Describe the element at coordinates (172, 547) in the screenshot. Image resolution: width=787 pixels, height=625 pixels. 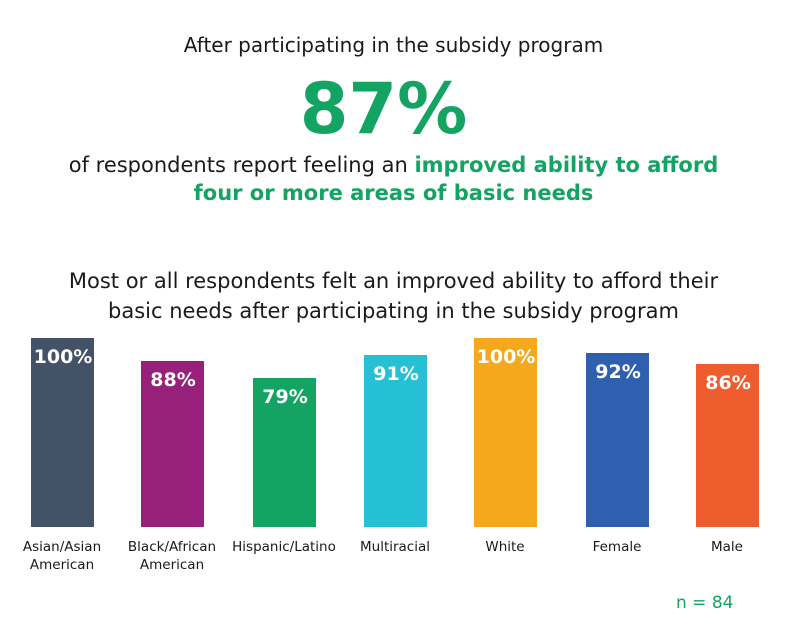
I see `category-label-line: Black/African` at that location.